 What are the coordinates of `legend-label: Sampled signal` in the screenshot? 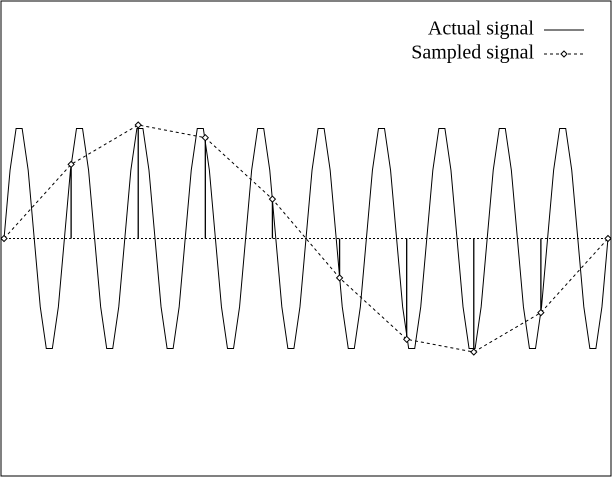 It's located at (472, 53).